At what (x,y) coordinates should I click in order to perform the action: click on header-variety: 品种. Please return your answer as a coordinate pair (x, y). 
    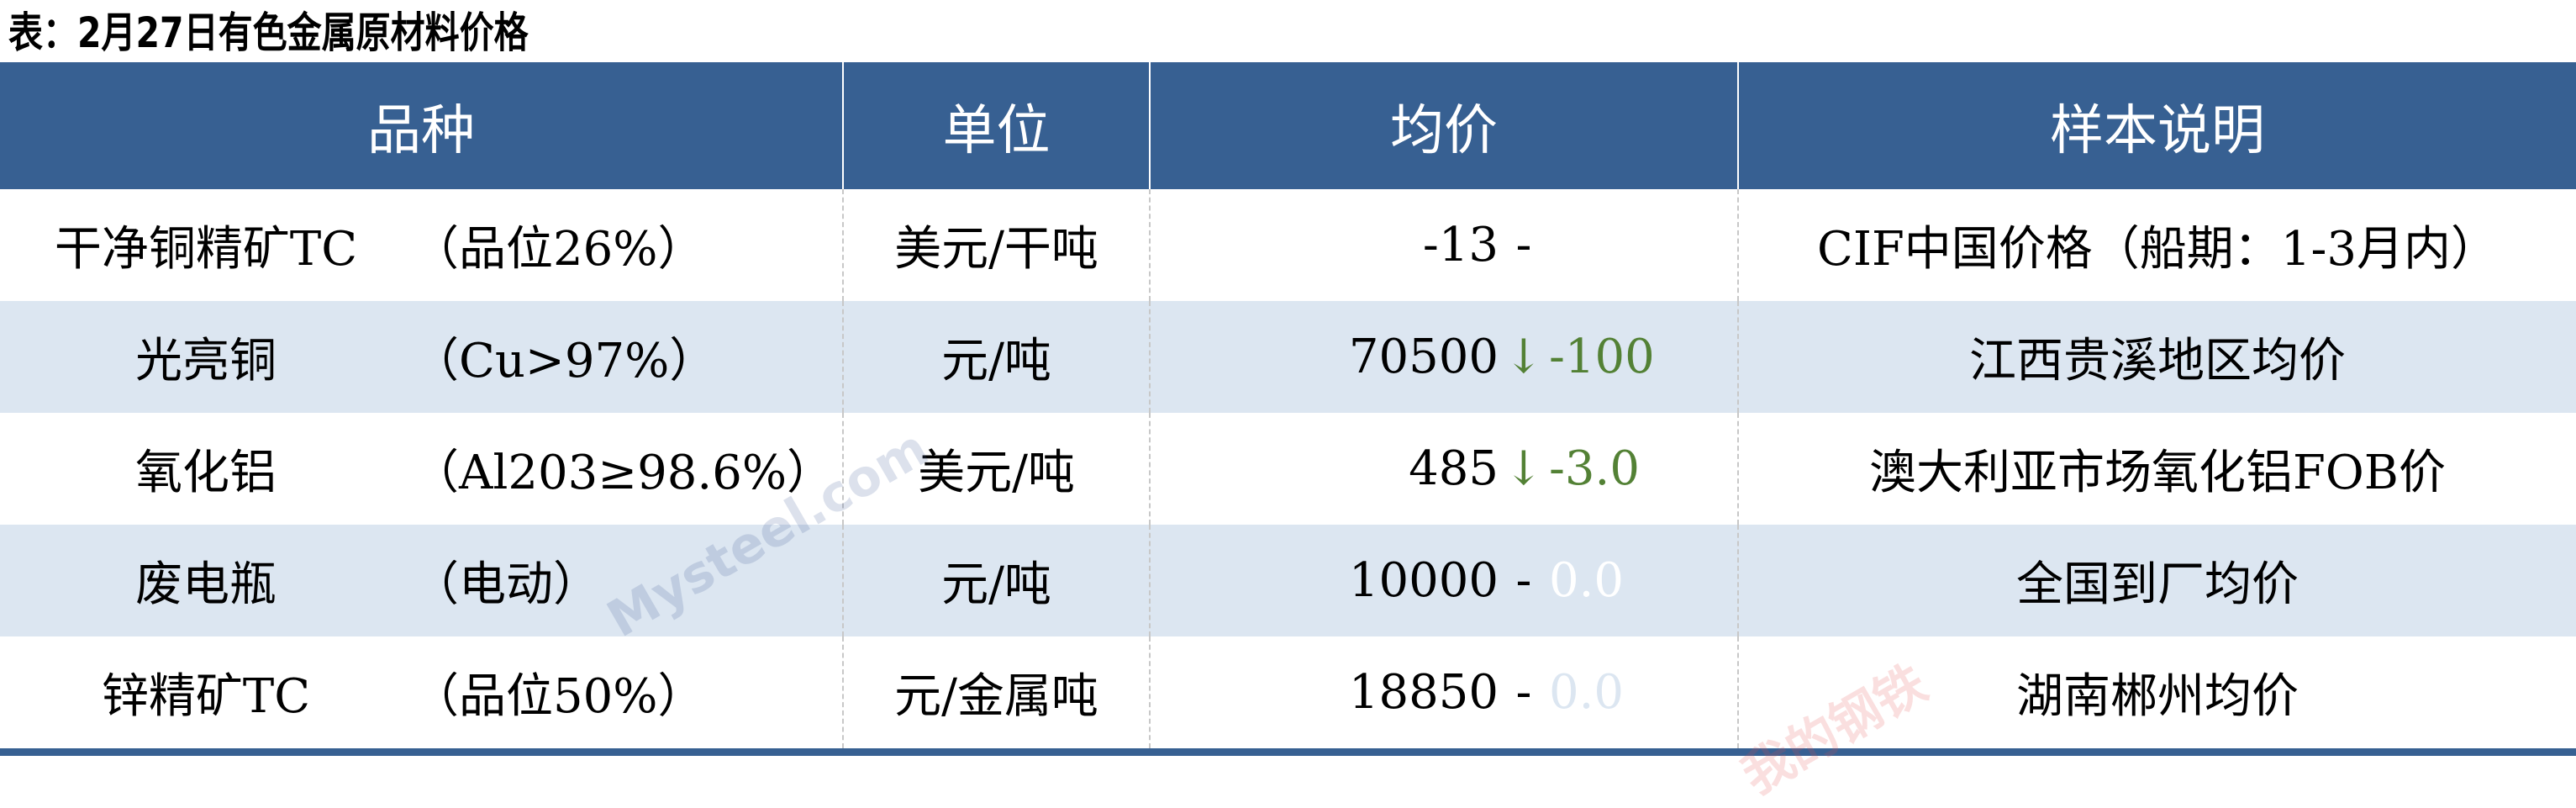
    Looking at the image, I should click on (421, 126).